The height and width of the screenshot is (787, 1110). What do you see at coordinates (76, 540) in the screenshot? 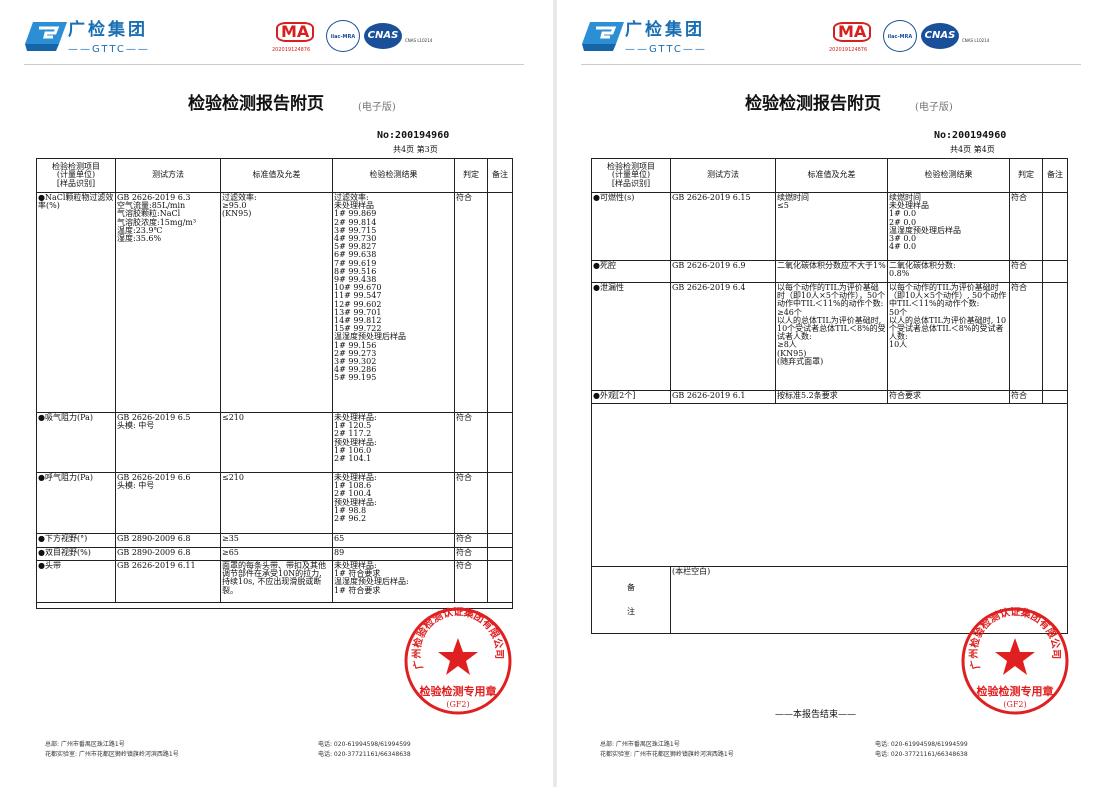
I see `cell-item: ●下方视野(°)` at bounding box center [76, 540].